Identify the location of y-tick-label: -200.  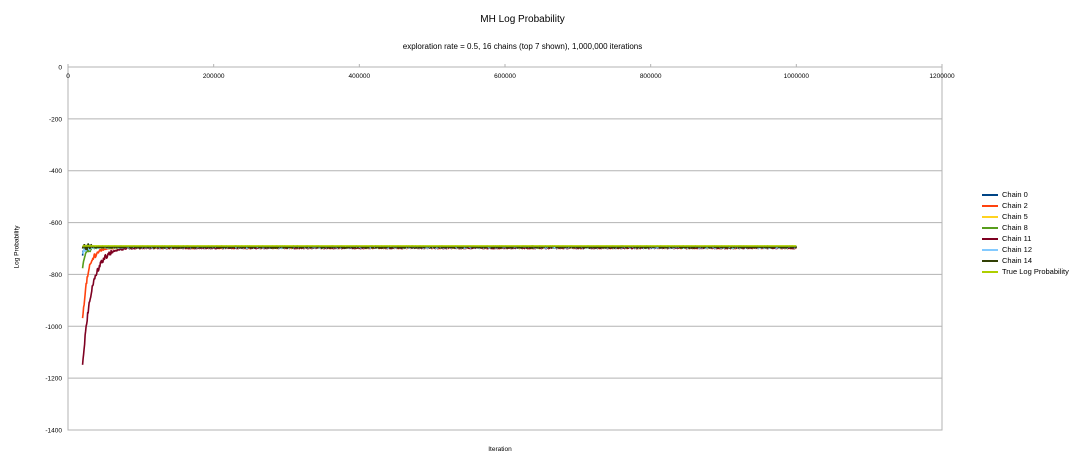
(55, 119).